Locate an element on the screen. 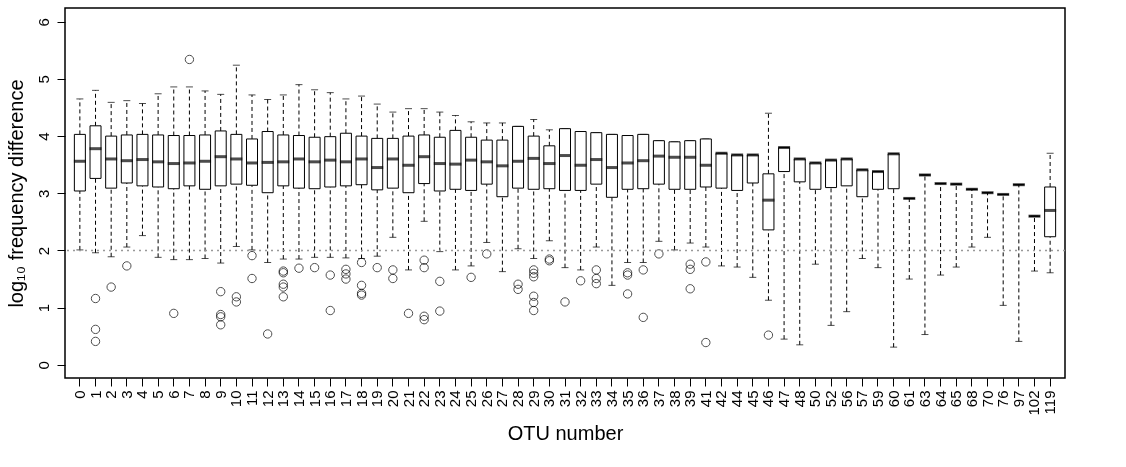  y-tick-label: 4 is located at coordinates (43, 136).